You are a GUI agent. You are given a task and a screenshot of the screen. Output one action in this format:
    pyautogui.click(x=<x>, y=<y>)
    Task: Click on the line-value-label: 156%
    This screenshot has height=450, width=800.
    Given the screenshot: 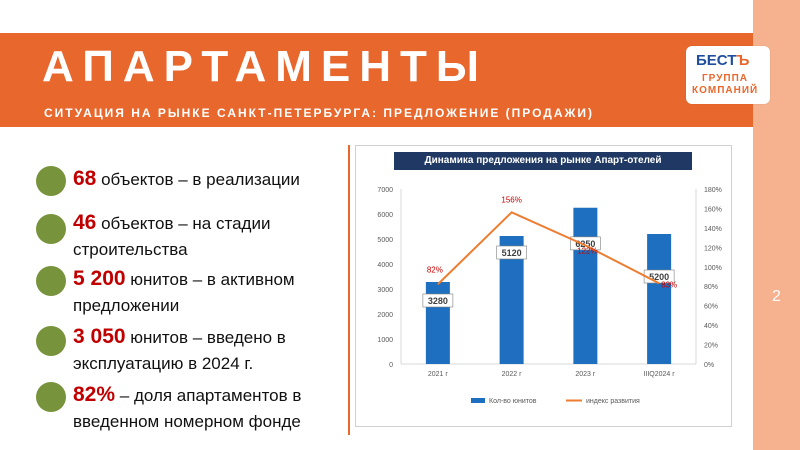 What is the action you would take?
    pyautogui.click(x=511, y=199)
    